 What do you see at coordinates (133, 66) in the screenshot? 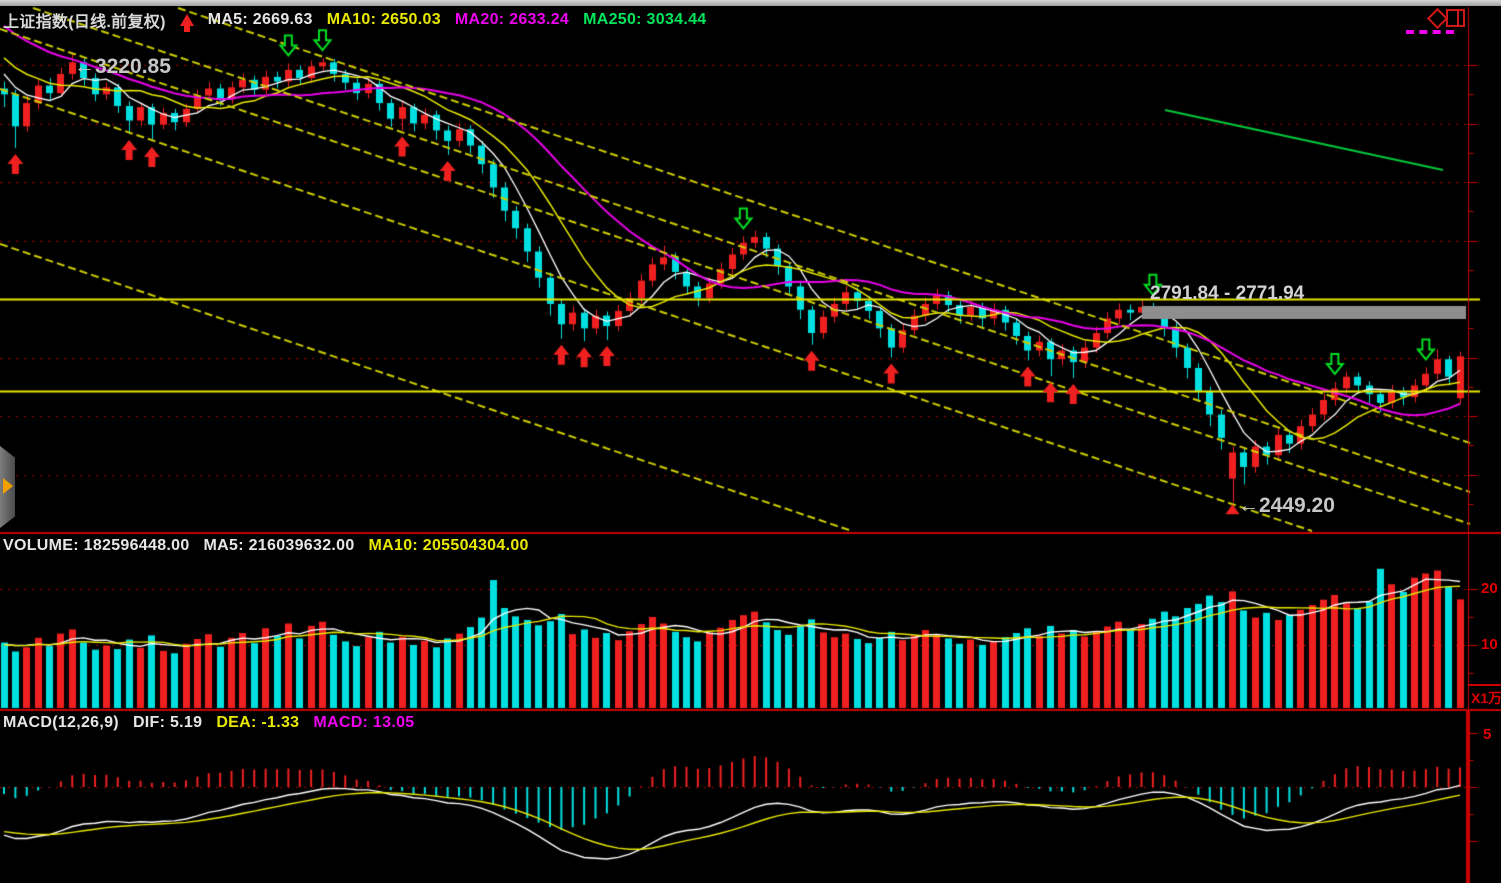
I see `high-price-value: 3220.85` at bounding box center [133, 66].